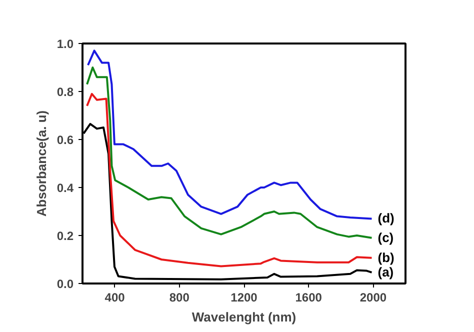 This screenshot has width=474, height=332. I want to click on y-axis-title: Absorbance(a. u), so click(41, 163).